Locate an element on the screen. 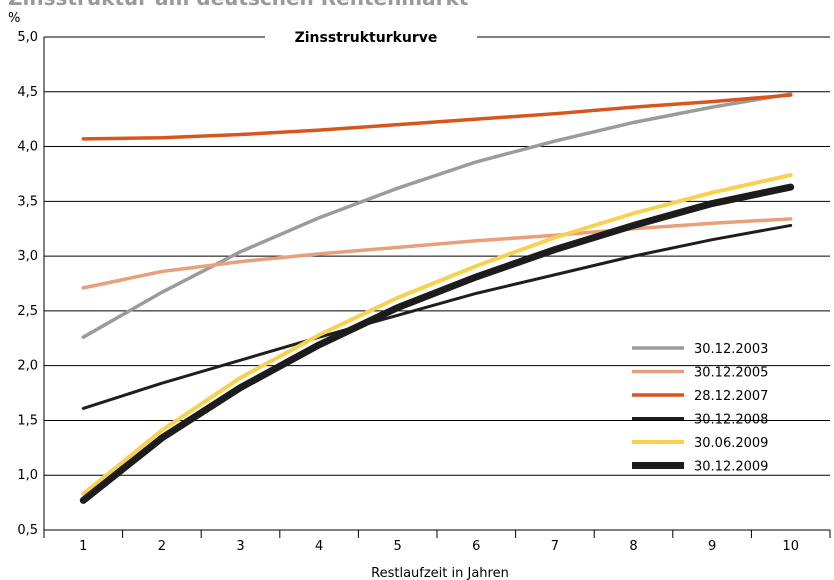 The width and height of the screenshot is (834, 580). x-tick-label: 2 is located at coordinates (162, 546).